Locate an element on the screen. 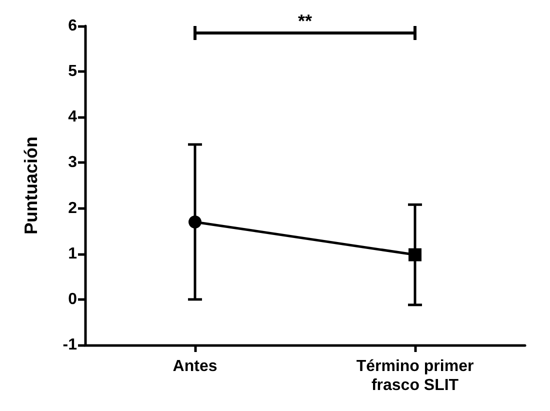 The image size is (550, 411). x-tick-label: Antes is located at coordinates (195, 366).